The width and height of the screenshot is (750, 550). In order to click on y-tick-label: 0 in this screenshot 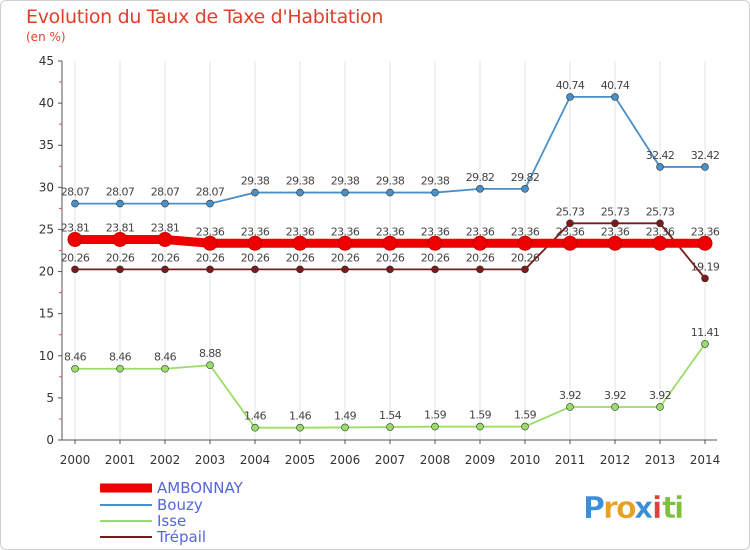, I will do `click(50, 440)`.